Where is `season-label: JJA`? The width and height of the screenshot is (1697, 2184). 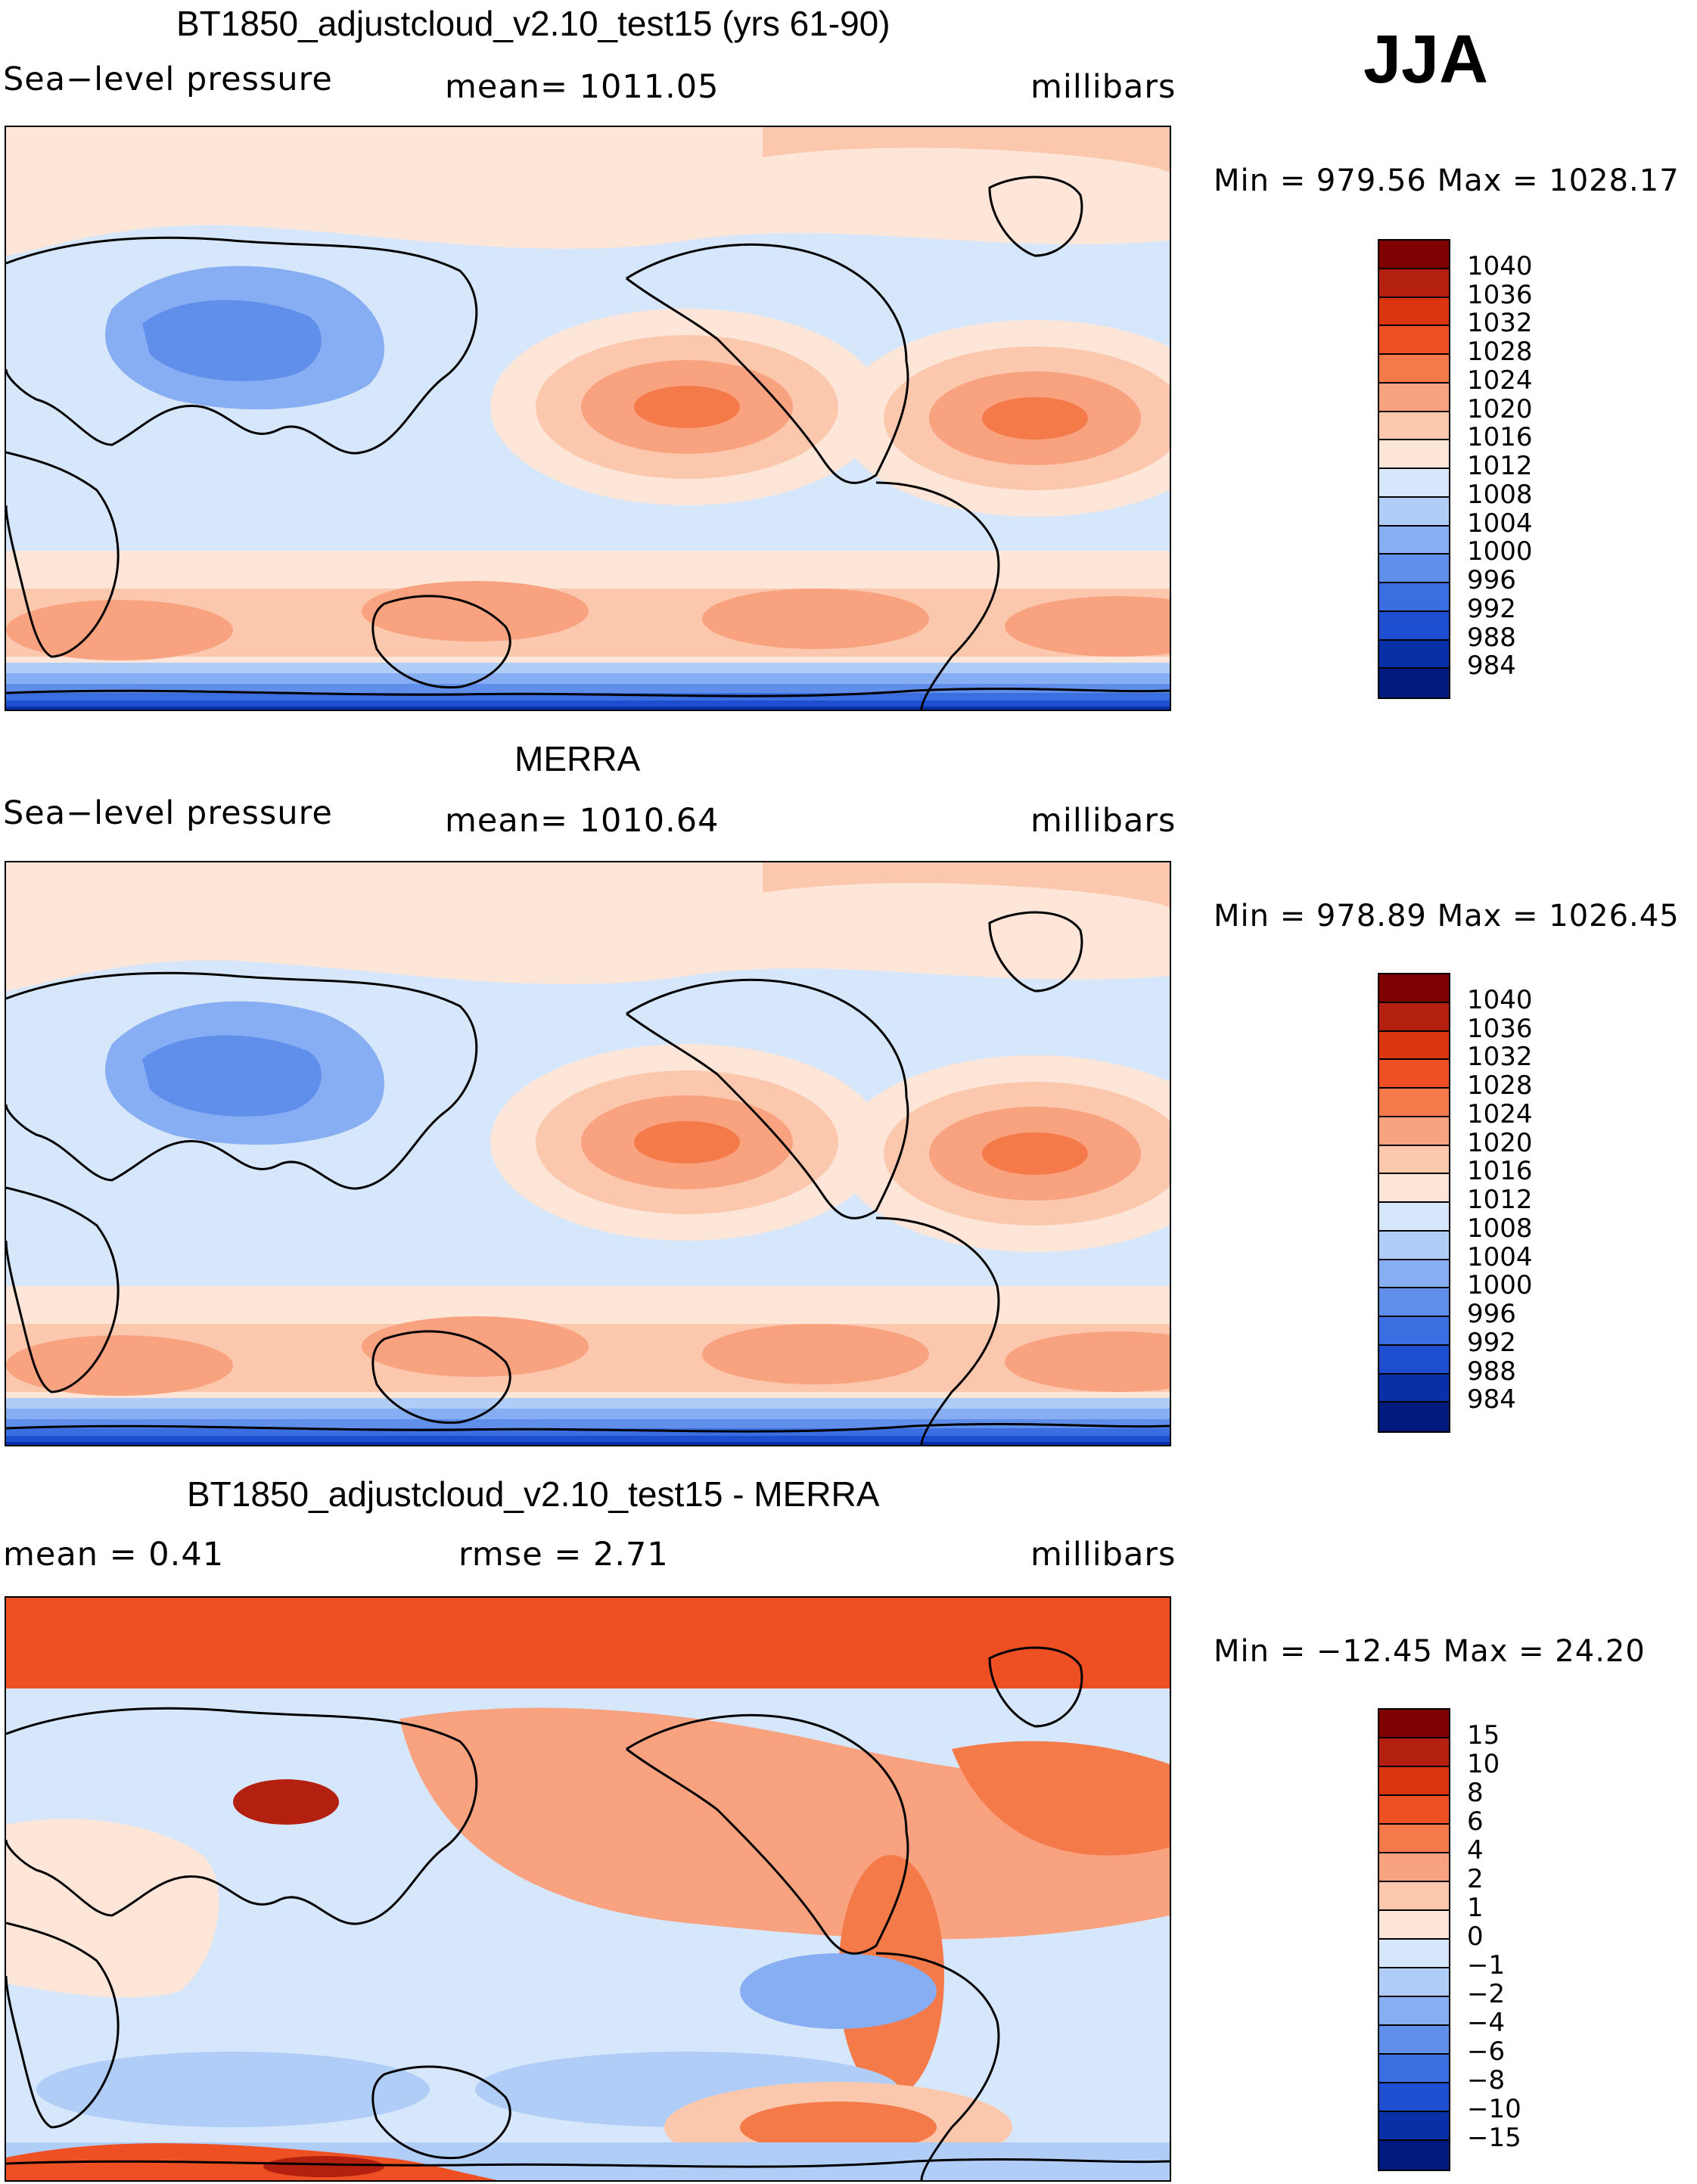 season-label: JJA is located at coordinates (1426, 60).